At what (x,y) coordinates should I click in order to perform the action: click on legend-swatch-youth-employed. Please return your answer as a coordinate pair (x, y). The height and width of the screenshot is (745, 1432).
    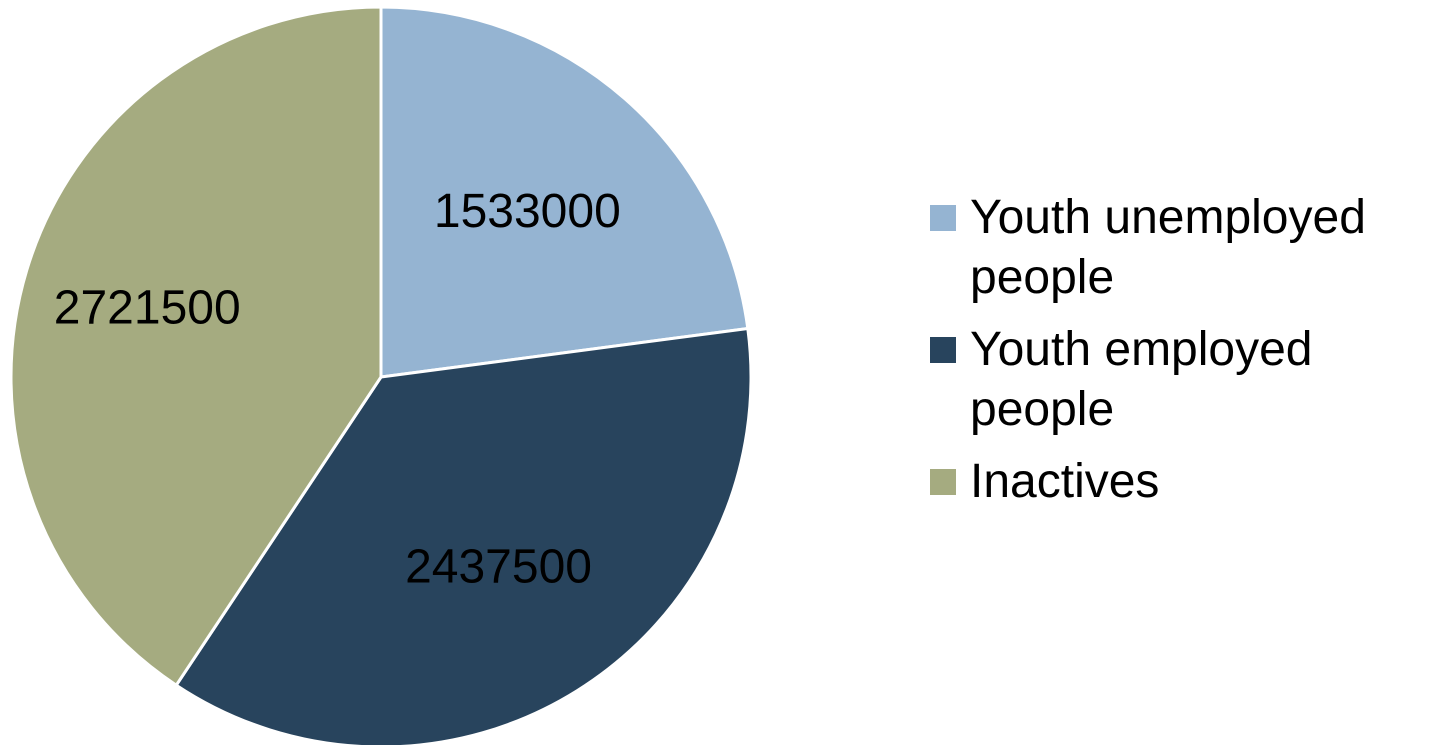
    Looking at the image, I should click on (943, 350).